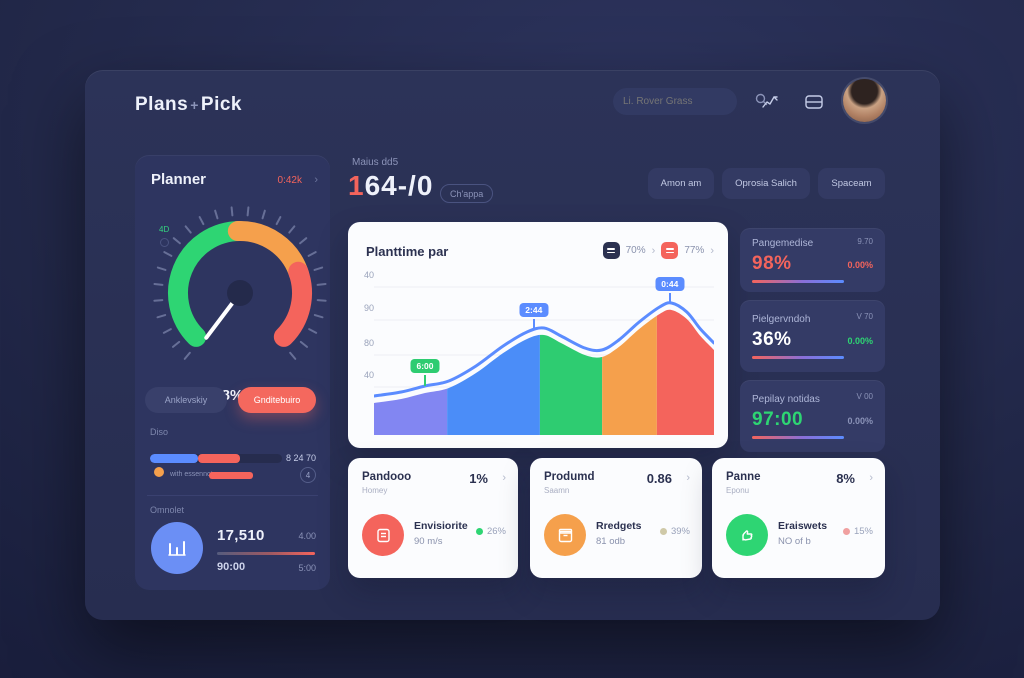 Image resolution: width=1024 pixels, height=678 pixels. What do you see at coordinates (798, 518) in the screenshot?
I see `summary-card-3: Panne Eponu 8% › Eraiswets NO of b 15%` at bounding box center [798, 518].